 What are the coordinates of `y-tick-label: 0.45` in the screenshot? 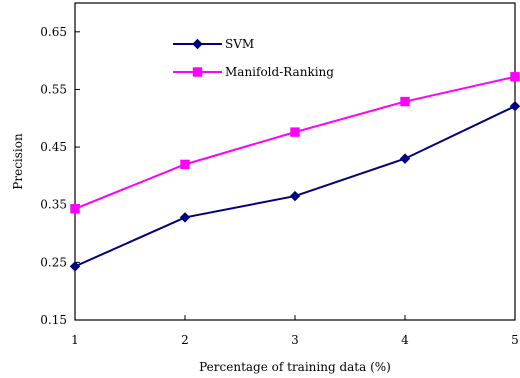 It's located at (53, 147).